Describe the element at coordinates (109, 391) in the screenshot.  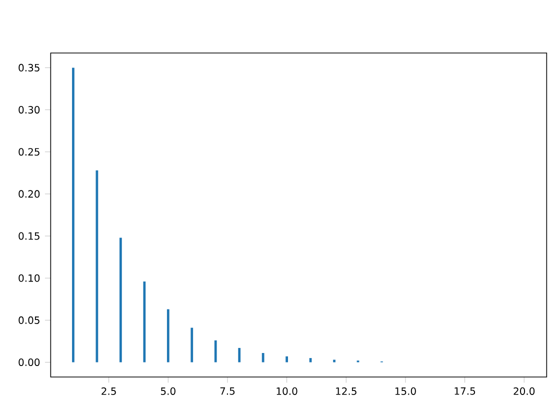
I see `x-tick-label: 2.5` at that location.